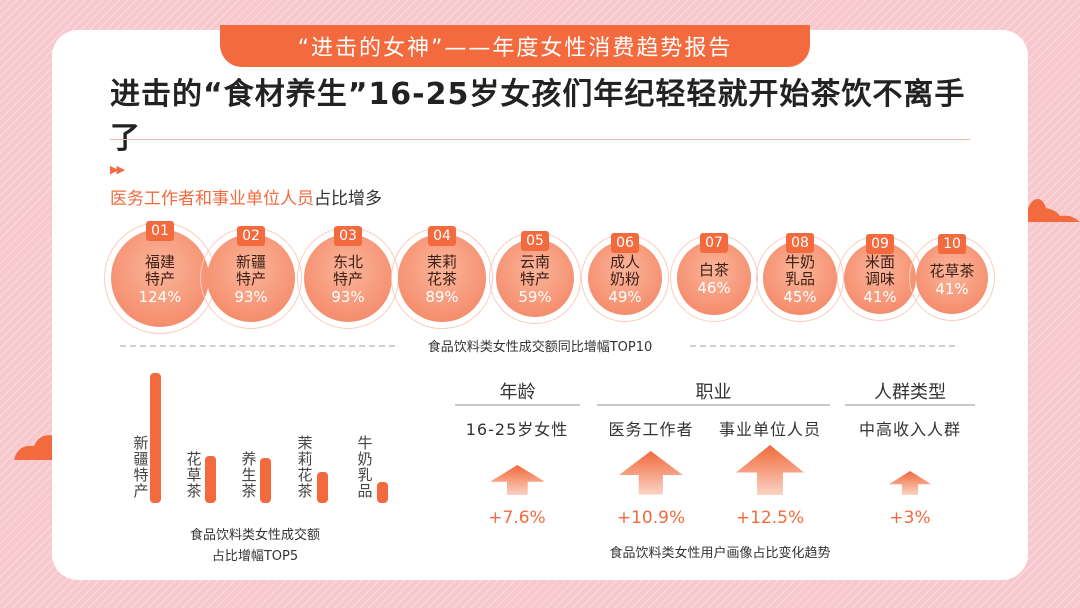 The height and width of the screenshot is (608, 1080). What do you see at coordinates (770, 518) in the screenshot?
I see `portrait-change-value: +12.5%` at bounding box center [770, 518].